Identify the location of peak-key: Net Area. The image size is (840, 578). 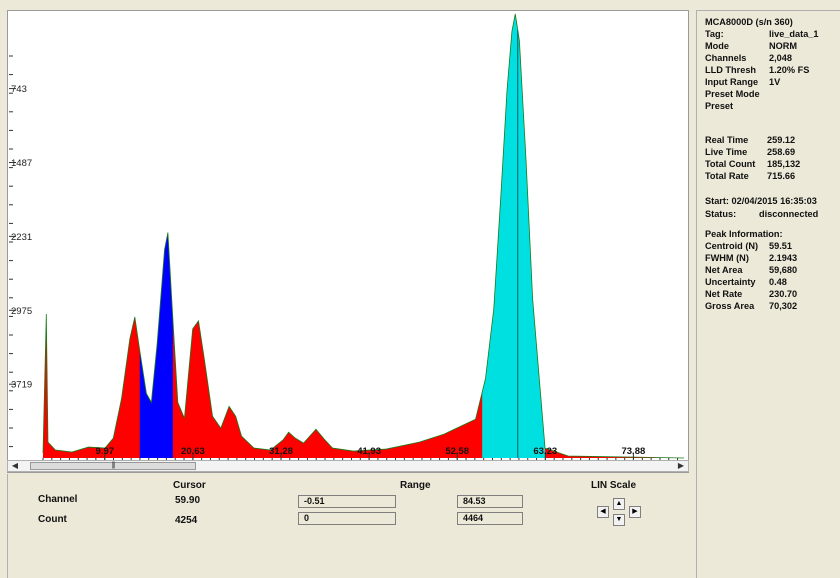
(724, 270).